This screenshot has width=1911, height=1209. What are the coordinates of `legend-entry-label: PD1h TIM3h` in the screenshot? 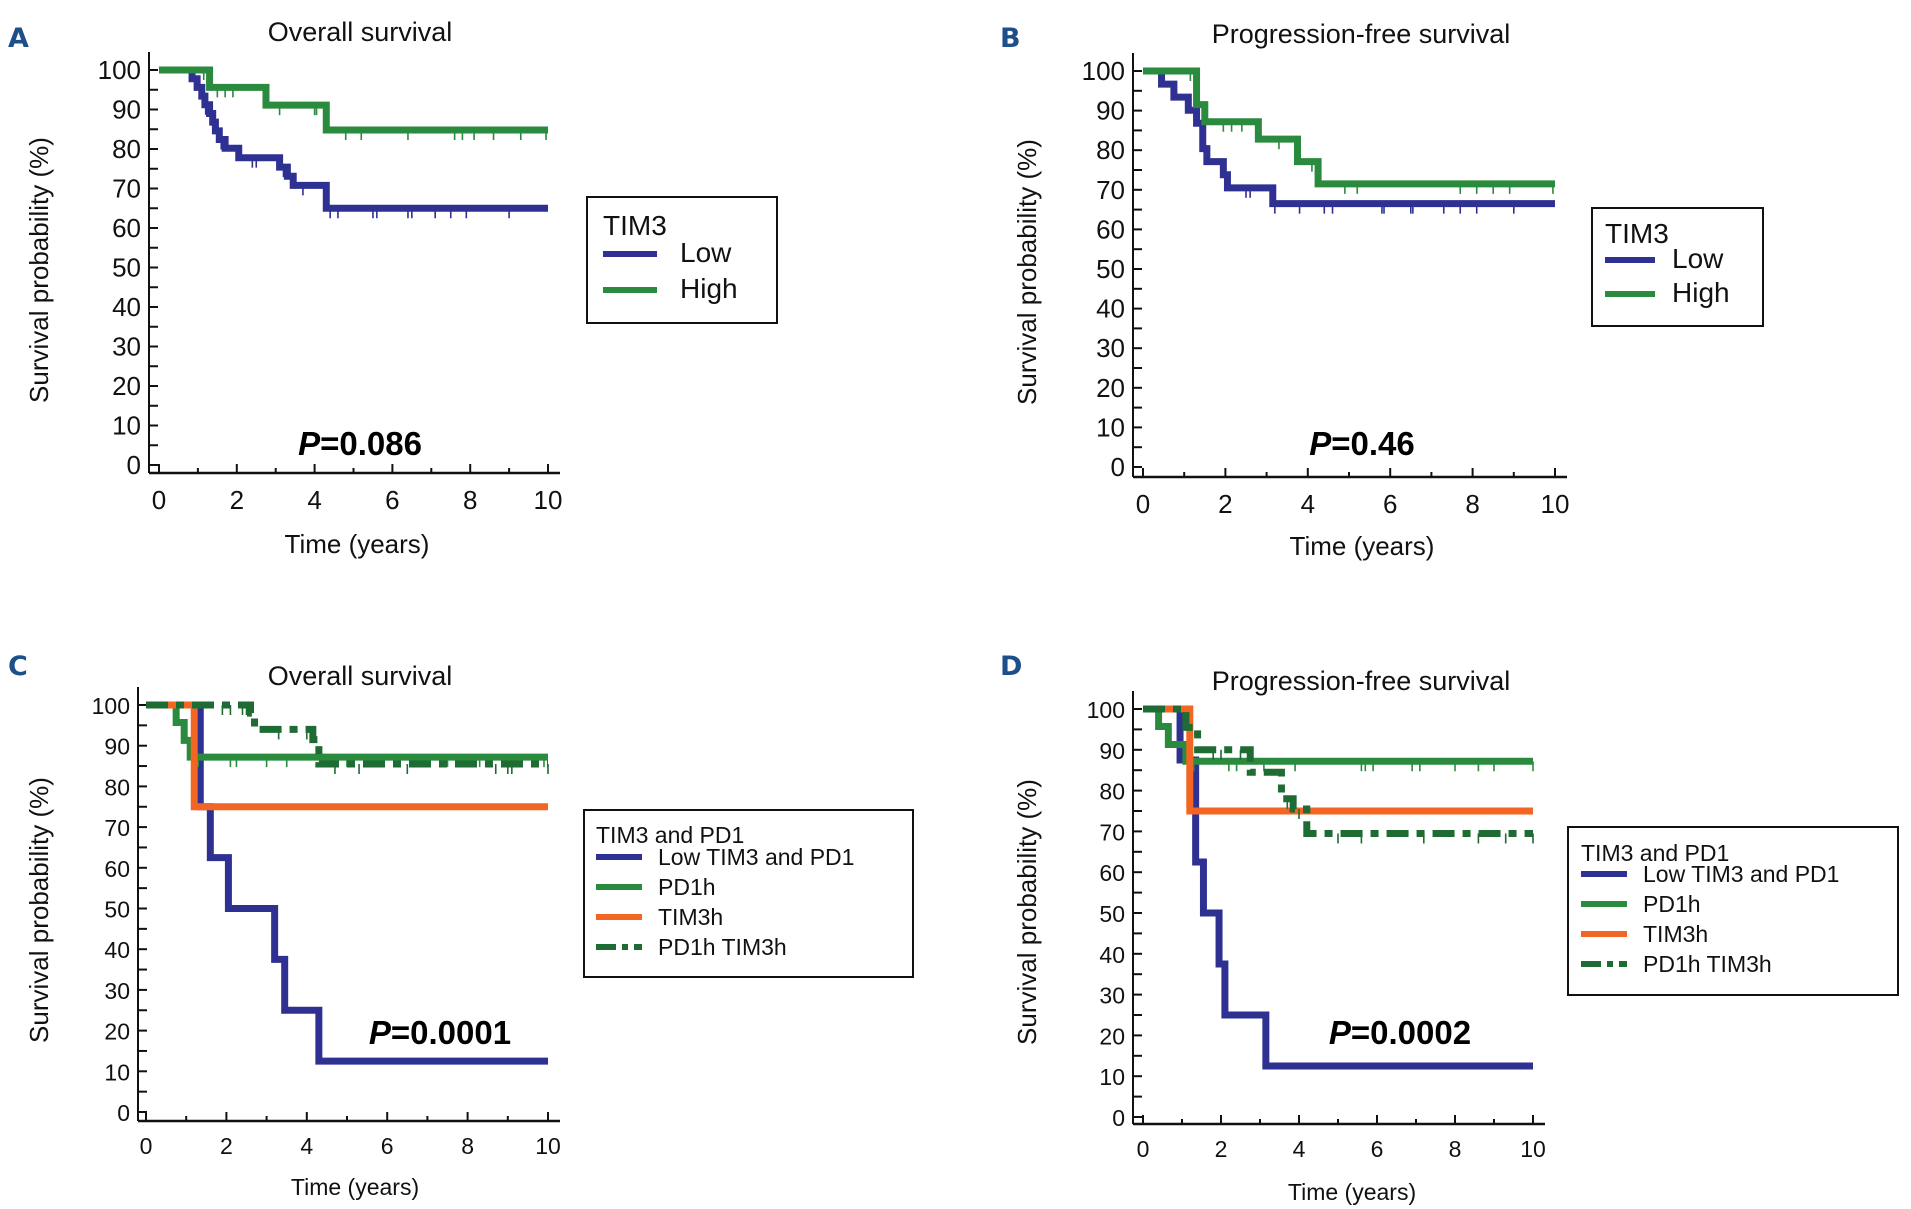 It's located at (1707, 964).